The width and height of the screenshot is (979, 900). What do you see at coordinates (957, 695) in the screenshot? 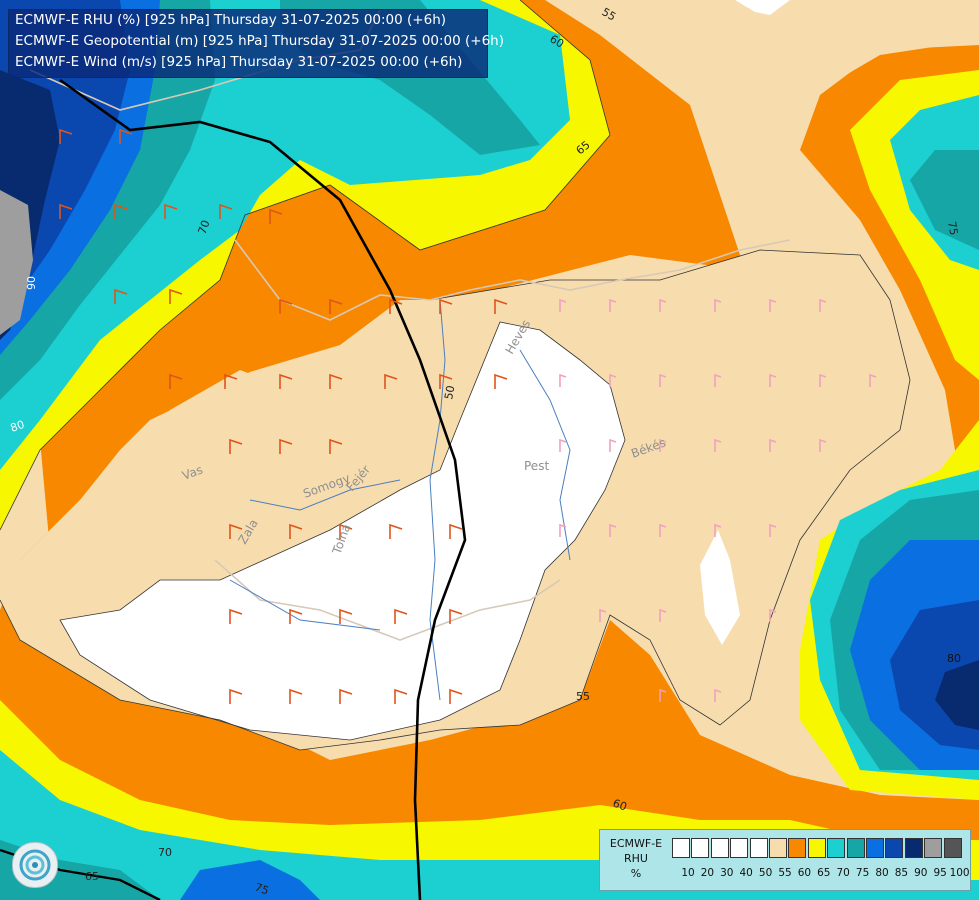
I see `band-navy-se` at bounding box center [957, 695].